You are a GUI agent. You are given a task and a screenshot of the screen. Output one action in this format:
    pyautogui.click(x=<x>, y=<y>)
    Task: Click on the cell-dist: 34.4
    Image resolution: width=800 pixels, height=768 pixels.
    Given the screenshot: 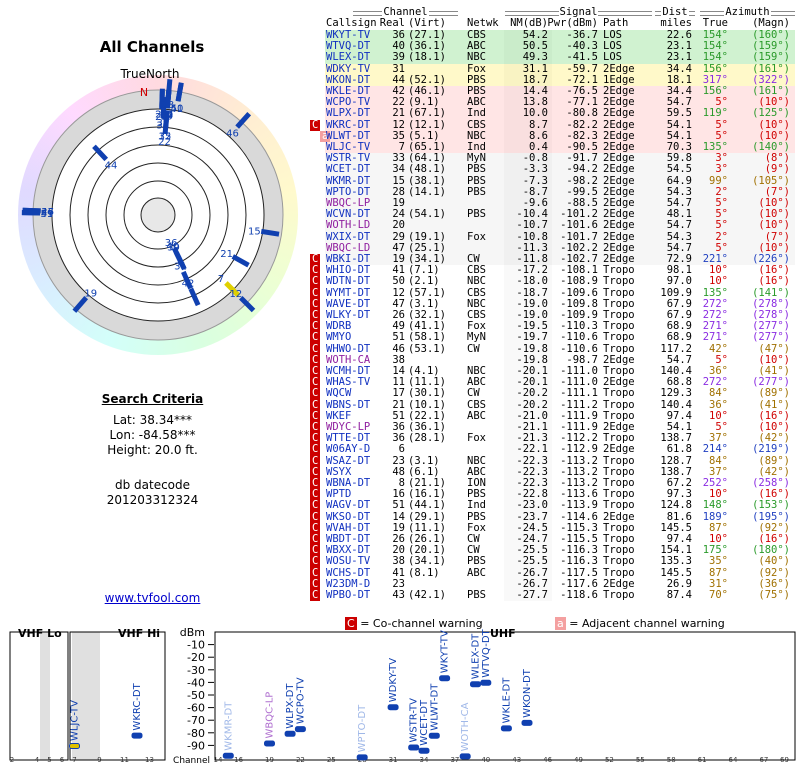 What is the action you would take?
    pyautogui.click(x=679, y=91)
    